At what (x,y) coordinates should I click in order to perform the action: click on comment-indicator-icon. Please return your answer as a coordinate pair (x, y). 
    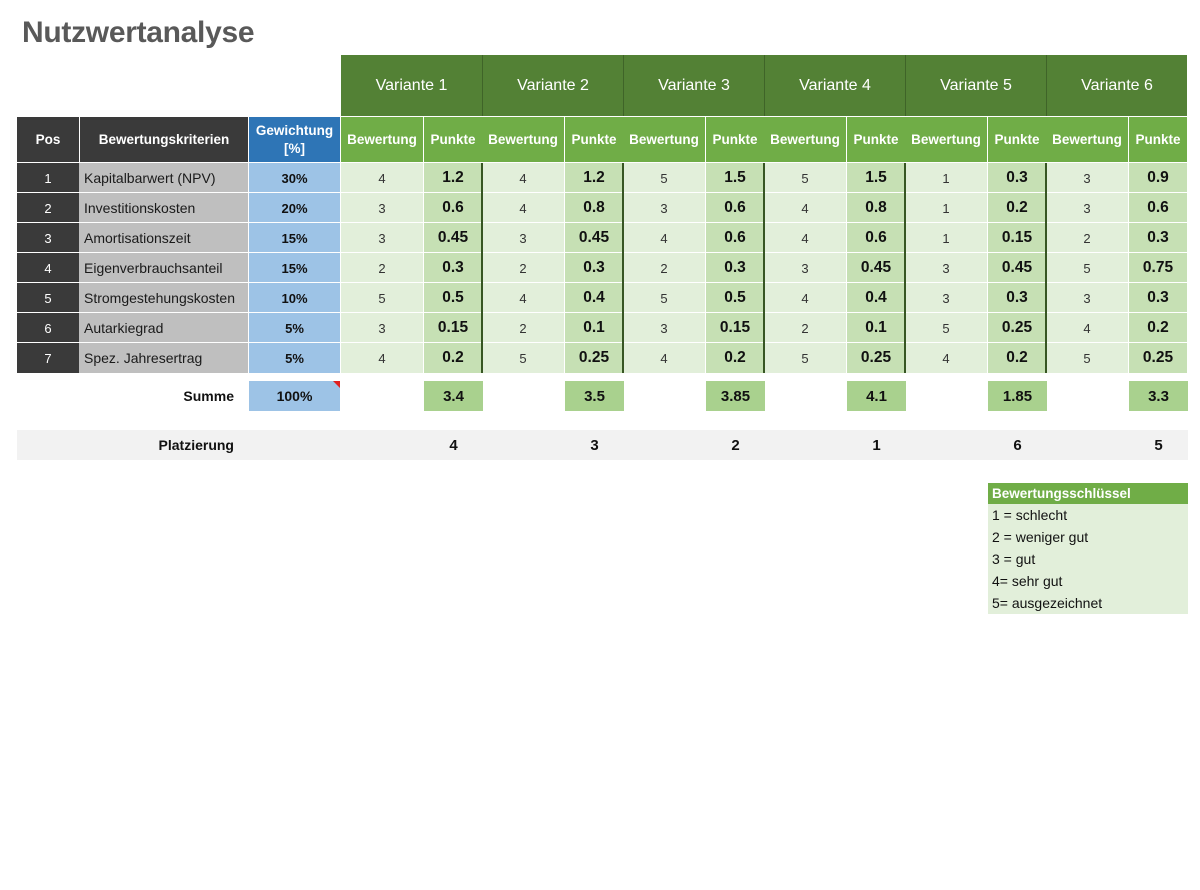
    Looking at the image, I should click on (336, 384).